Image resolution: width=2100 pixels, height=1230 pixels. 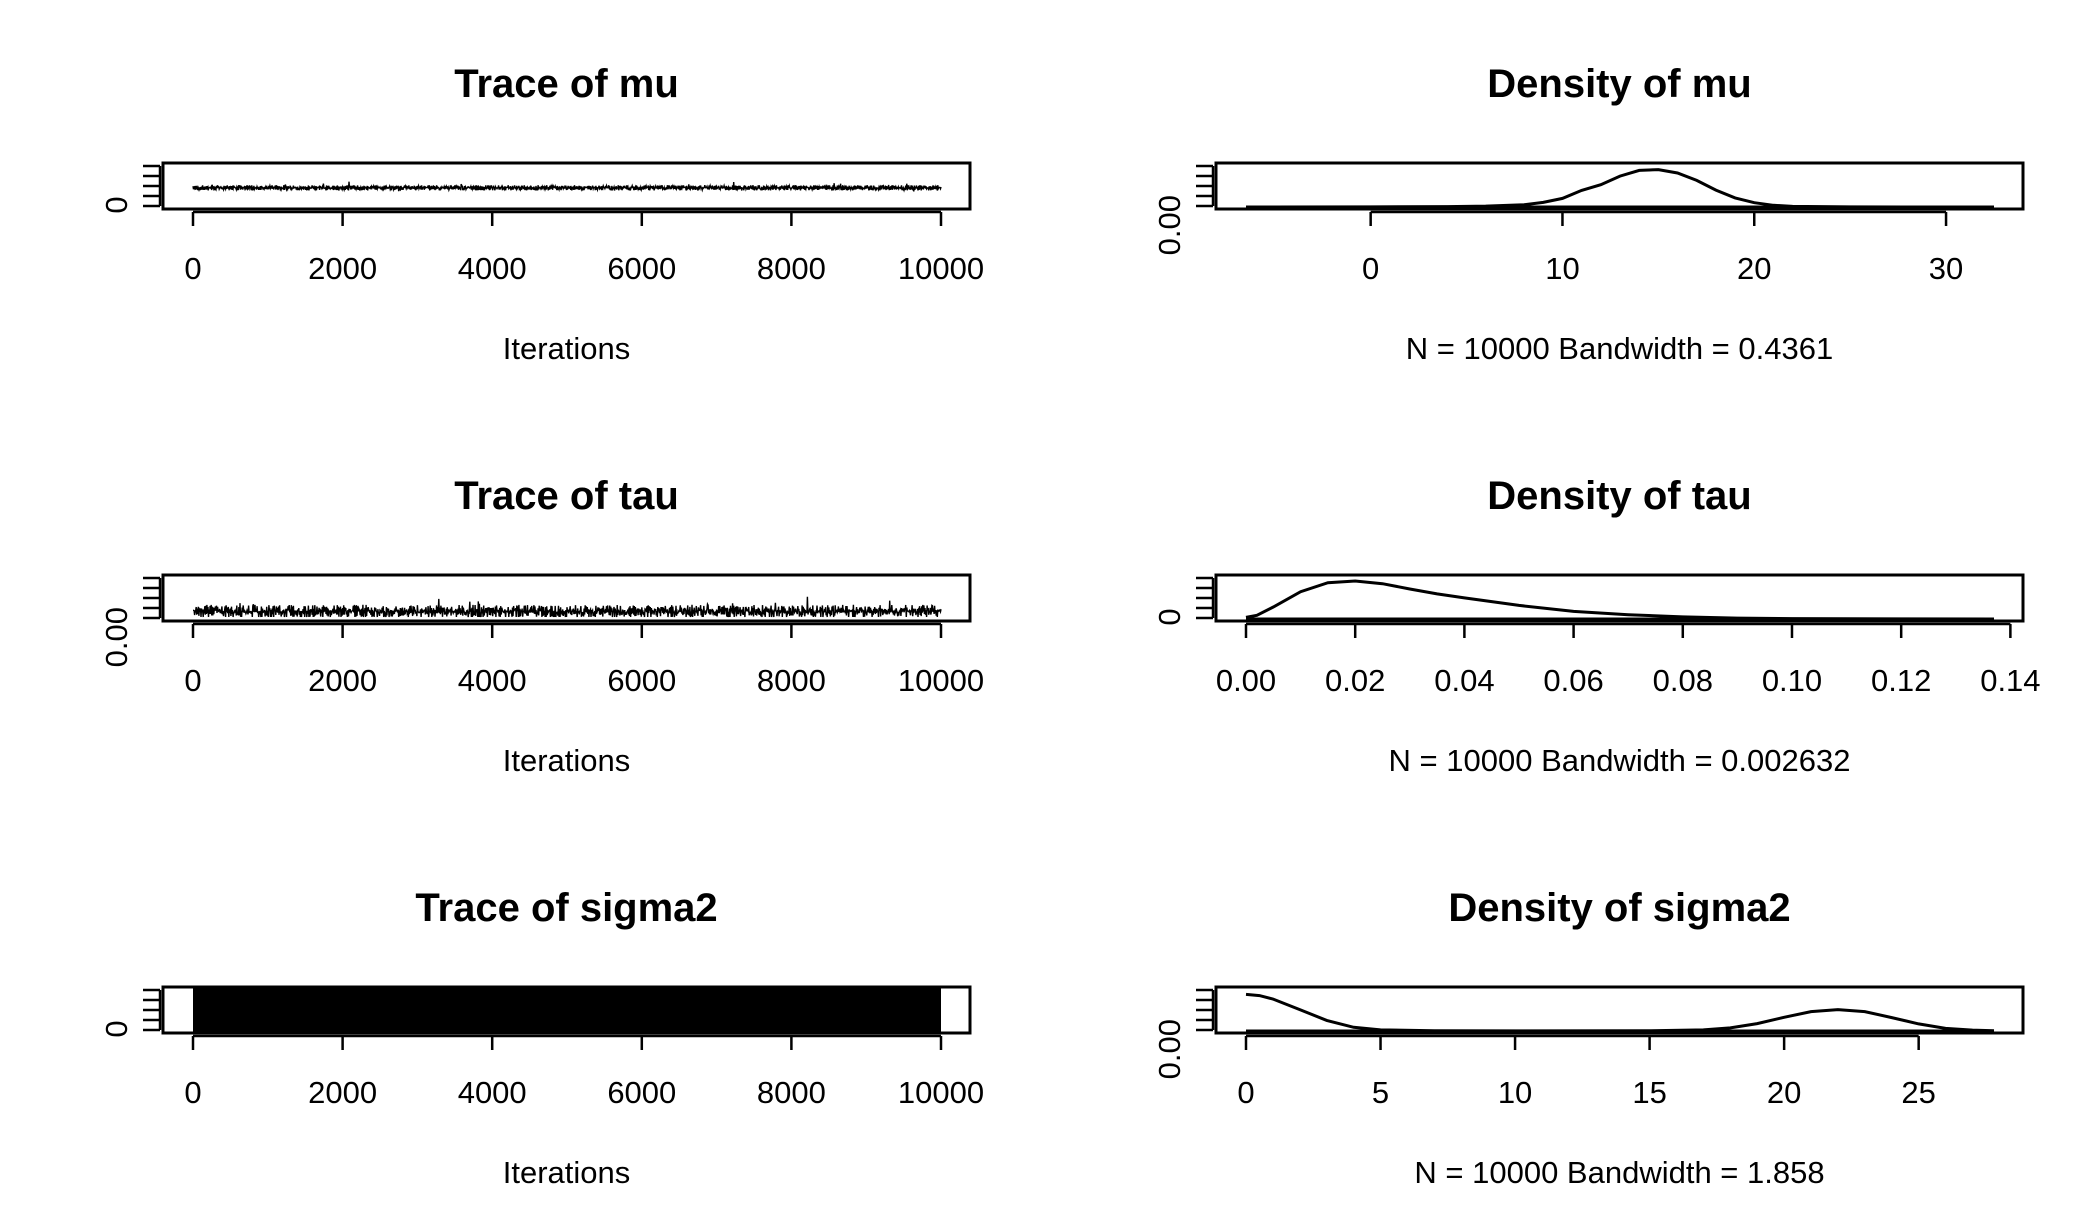 I want to click on panel-title: Trace of mu, so click(x=566, y=84).